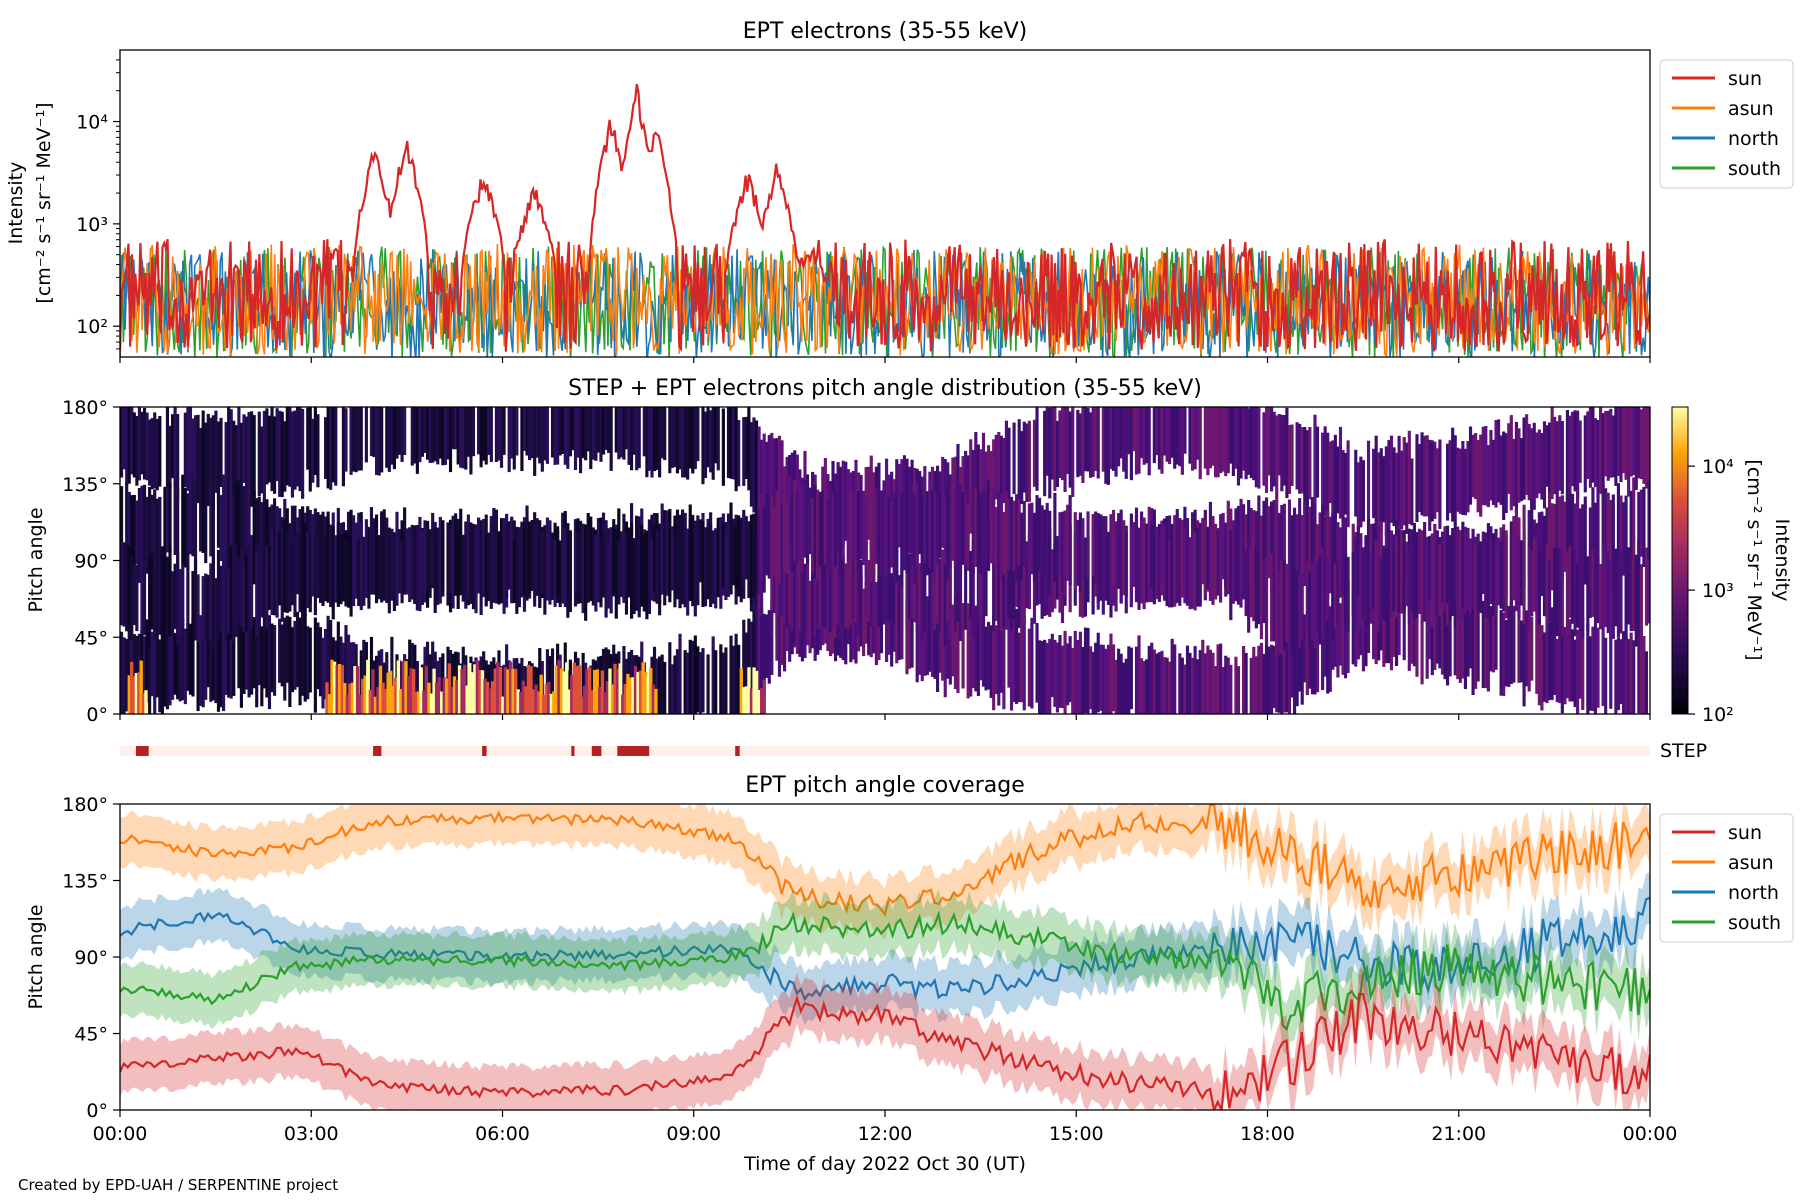  I want to click on coverage-legend-label-asun: asun, so click(1751, 863).